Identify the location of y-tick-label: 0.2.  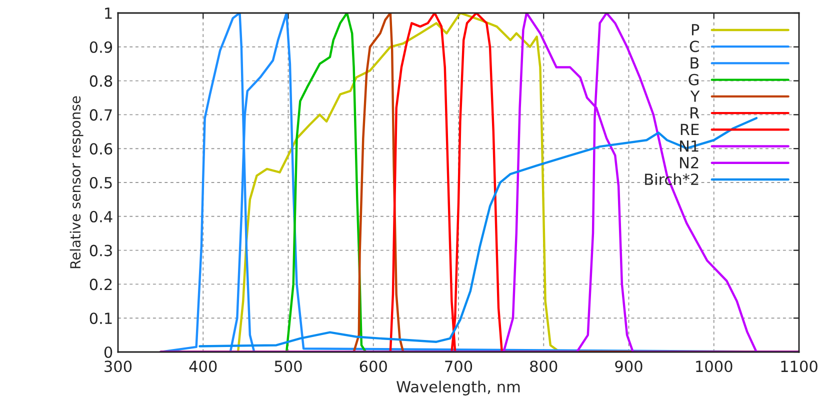
(101, 284).